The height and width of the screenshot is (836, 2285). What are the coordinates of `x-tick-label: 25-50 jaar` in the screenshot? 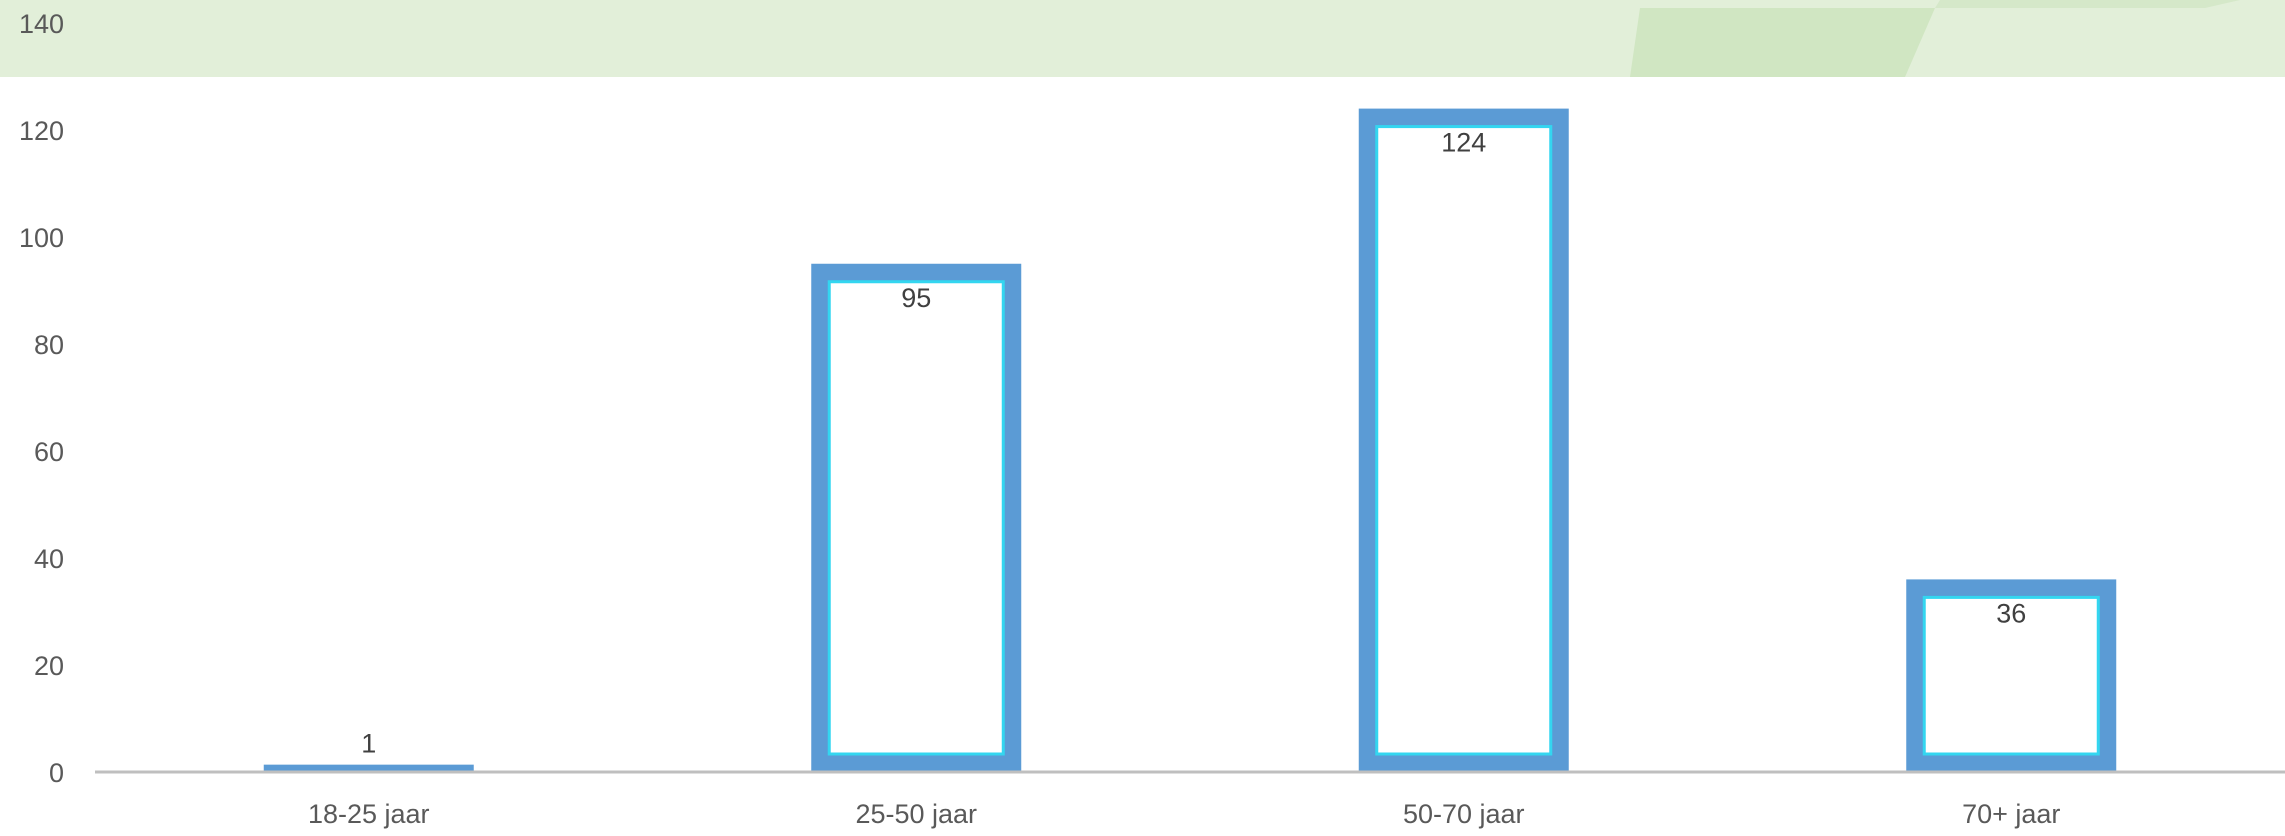 It's located at (916, 814).